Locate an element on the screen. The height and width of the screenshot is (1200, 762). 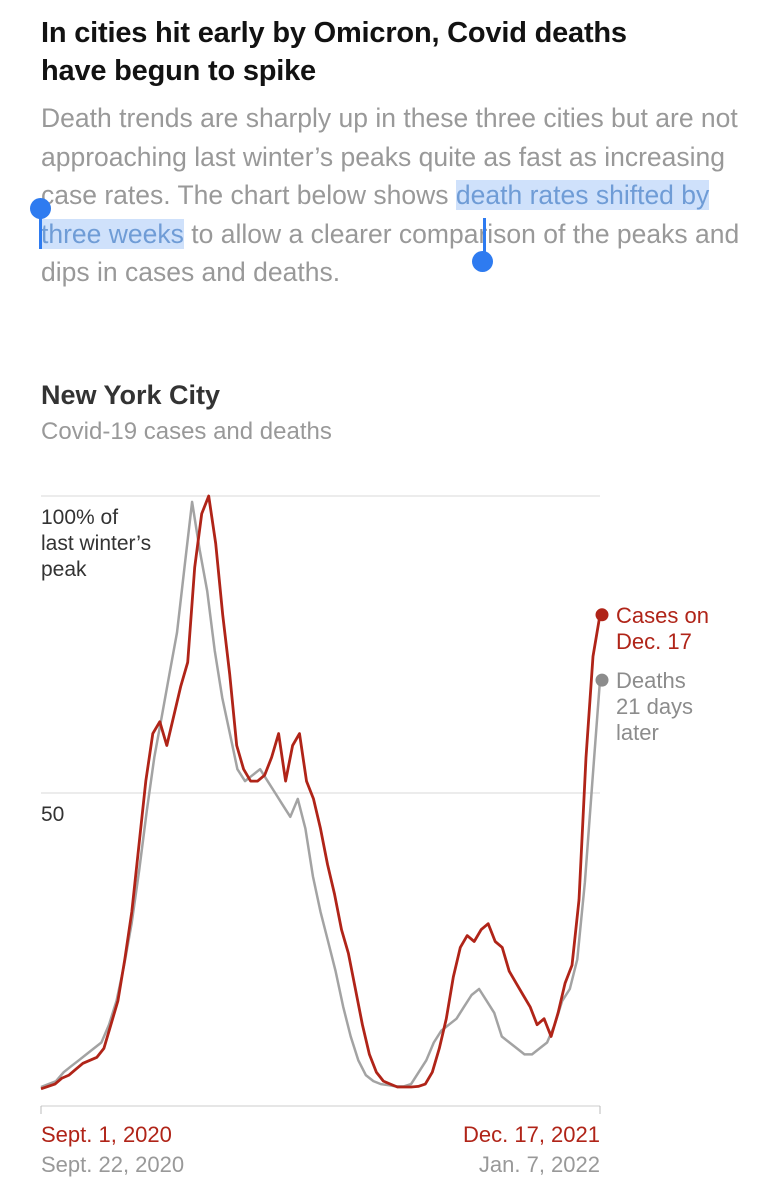
selection-end-caret is located at coordinates (484, 236).